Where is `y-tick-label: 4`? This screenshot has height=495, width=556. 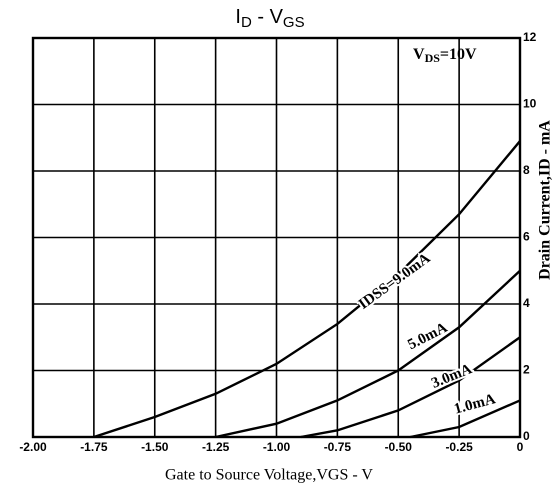 y-tick-label: 4 is located at coordinates (526, 303).